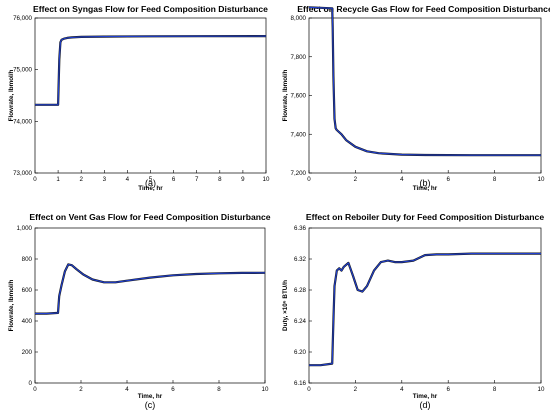 This screenshot has height=414, width=550. What do you see at coordinates (27, 290) in the screenshot?
I see `y-tick-label: 600` at bounding box center [27, 290].